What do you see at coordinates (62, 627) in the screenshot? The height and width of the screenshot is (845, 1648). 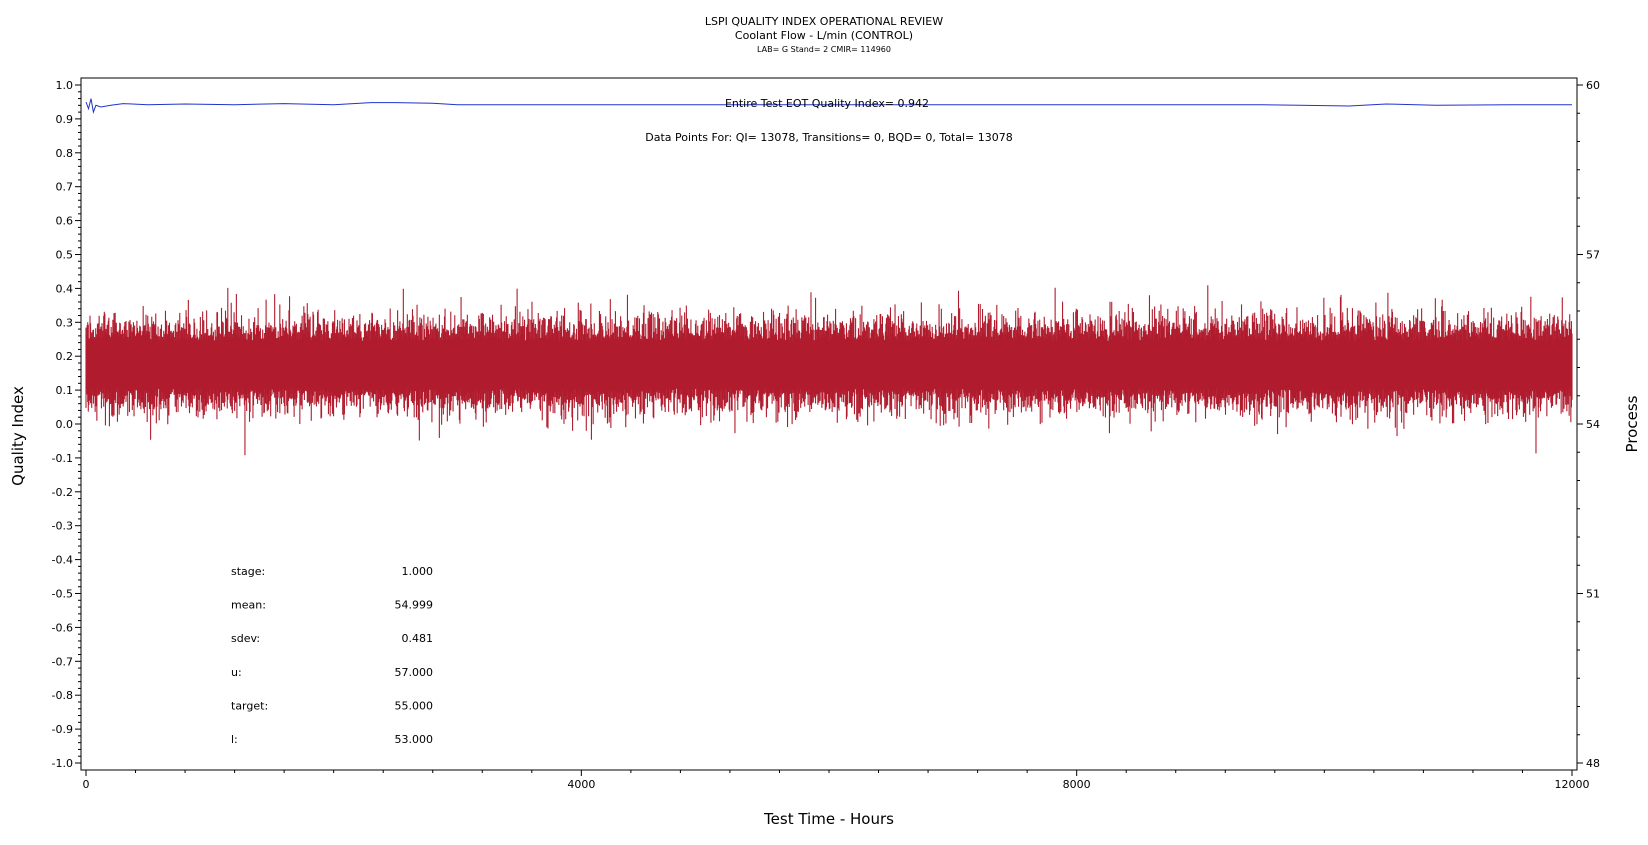 I see `y-tick-label: -0.6` at bounding box center [62, 627].